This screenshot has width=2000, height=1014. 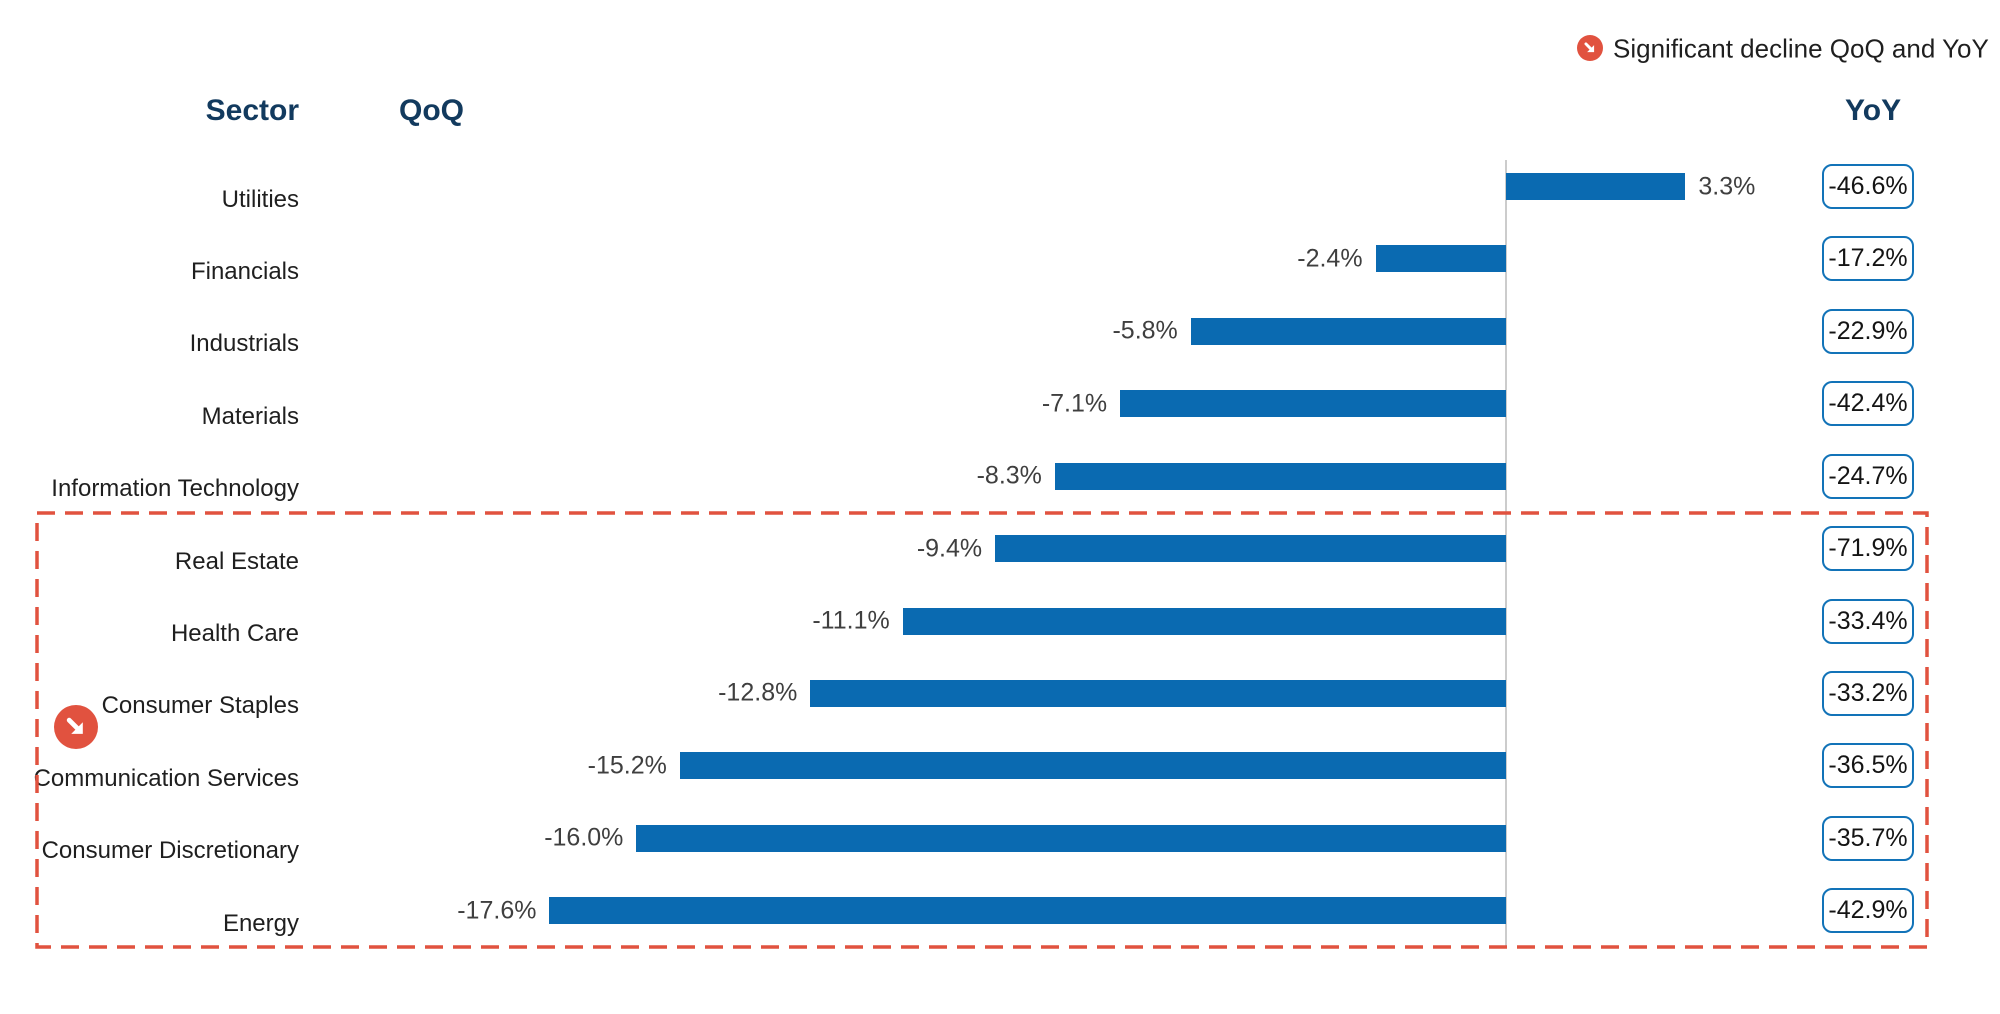 I want to click on sector-label: Industrials, so click(x=244, y=344).